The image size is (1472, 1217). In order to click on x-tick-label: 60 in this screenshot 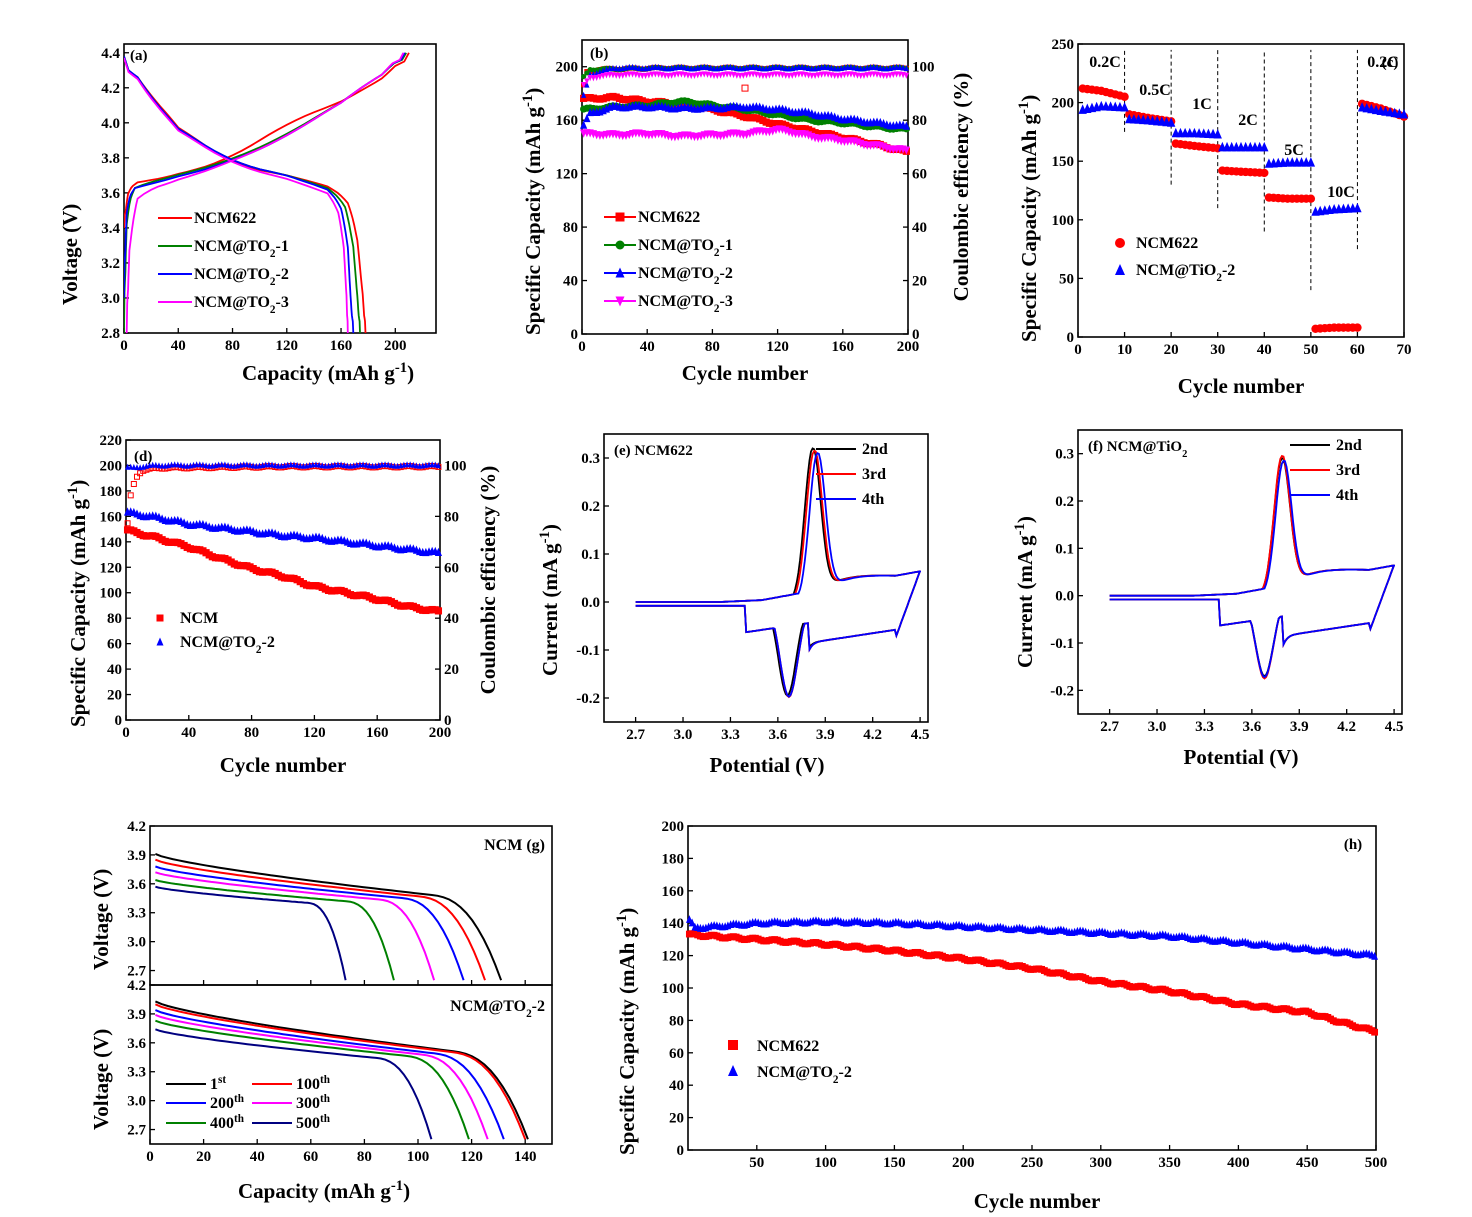, I will do `click(1357, 350)`.